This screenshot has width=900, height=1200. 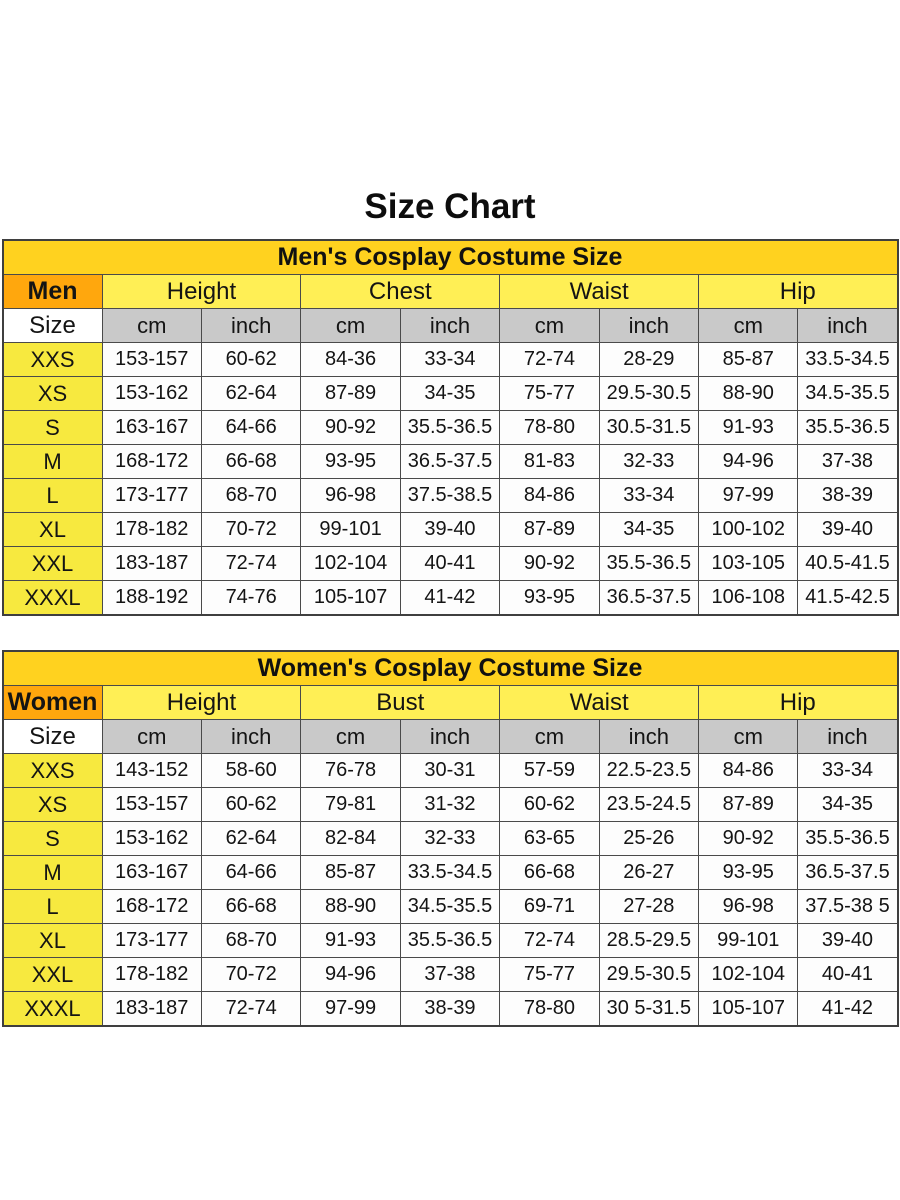 I want to click on data-cell: 62-64, so click(x=251, y=838).